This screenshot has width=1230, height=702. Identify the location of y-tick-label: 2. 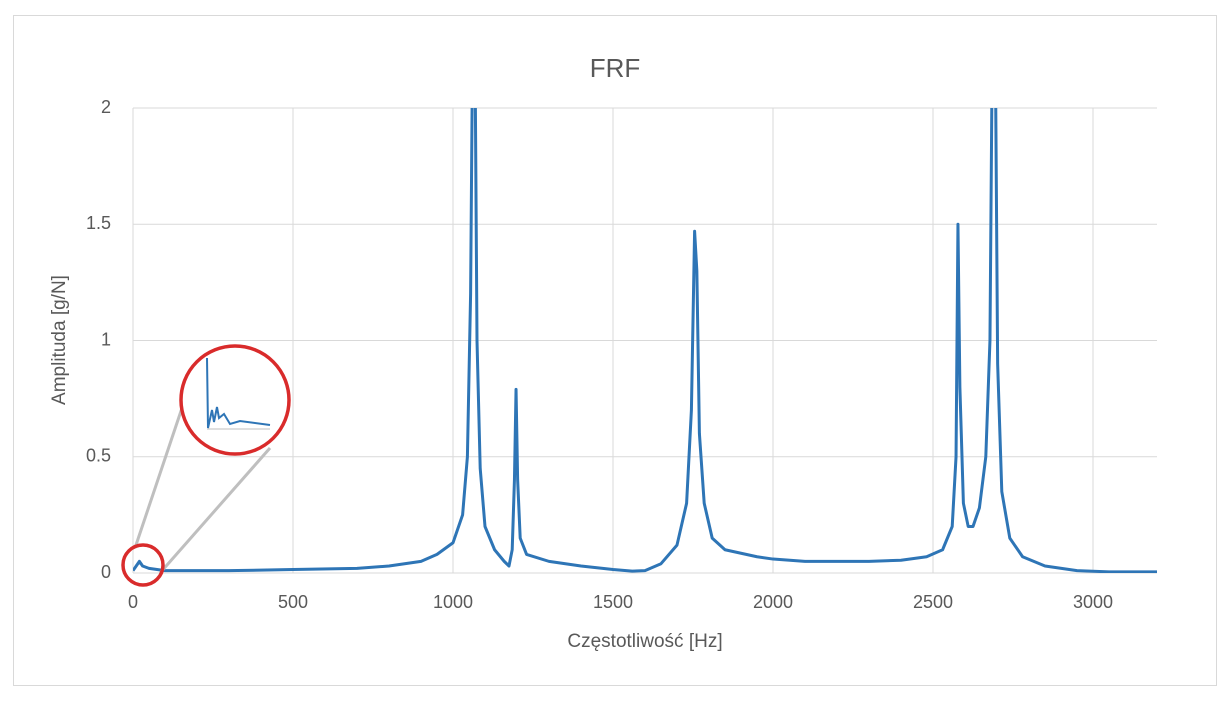
(106, 107).